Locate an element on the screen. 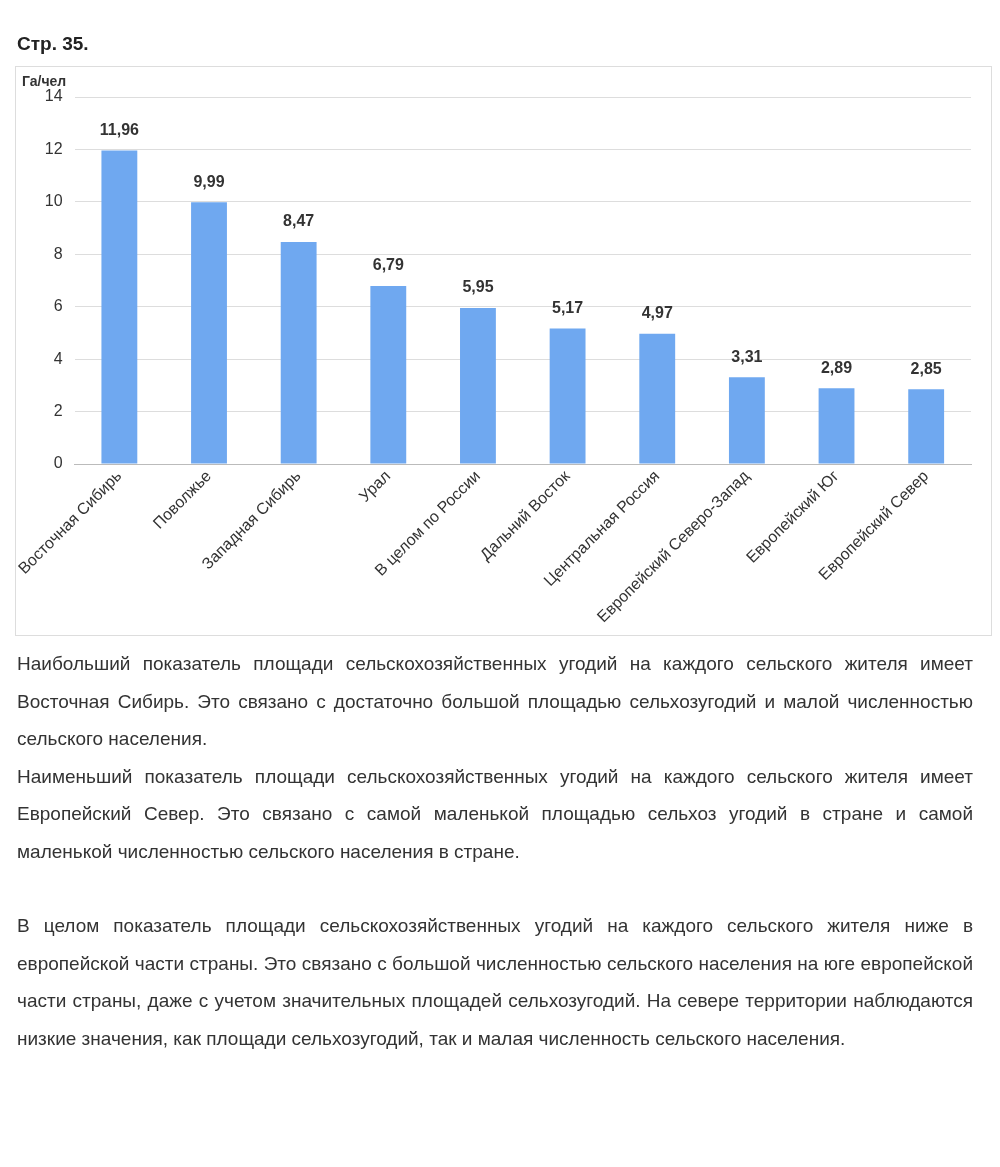 Image resolution: width=1000 pixels, height=1167 pixels. y-tick-label: 2 is located at coordinates (58, 410).